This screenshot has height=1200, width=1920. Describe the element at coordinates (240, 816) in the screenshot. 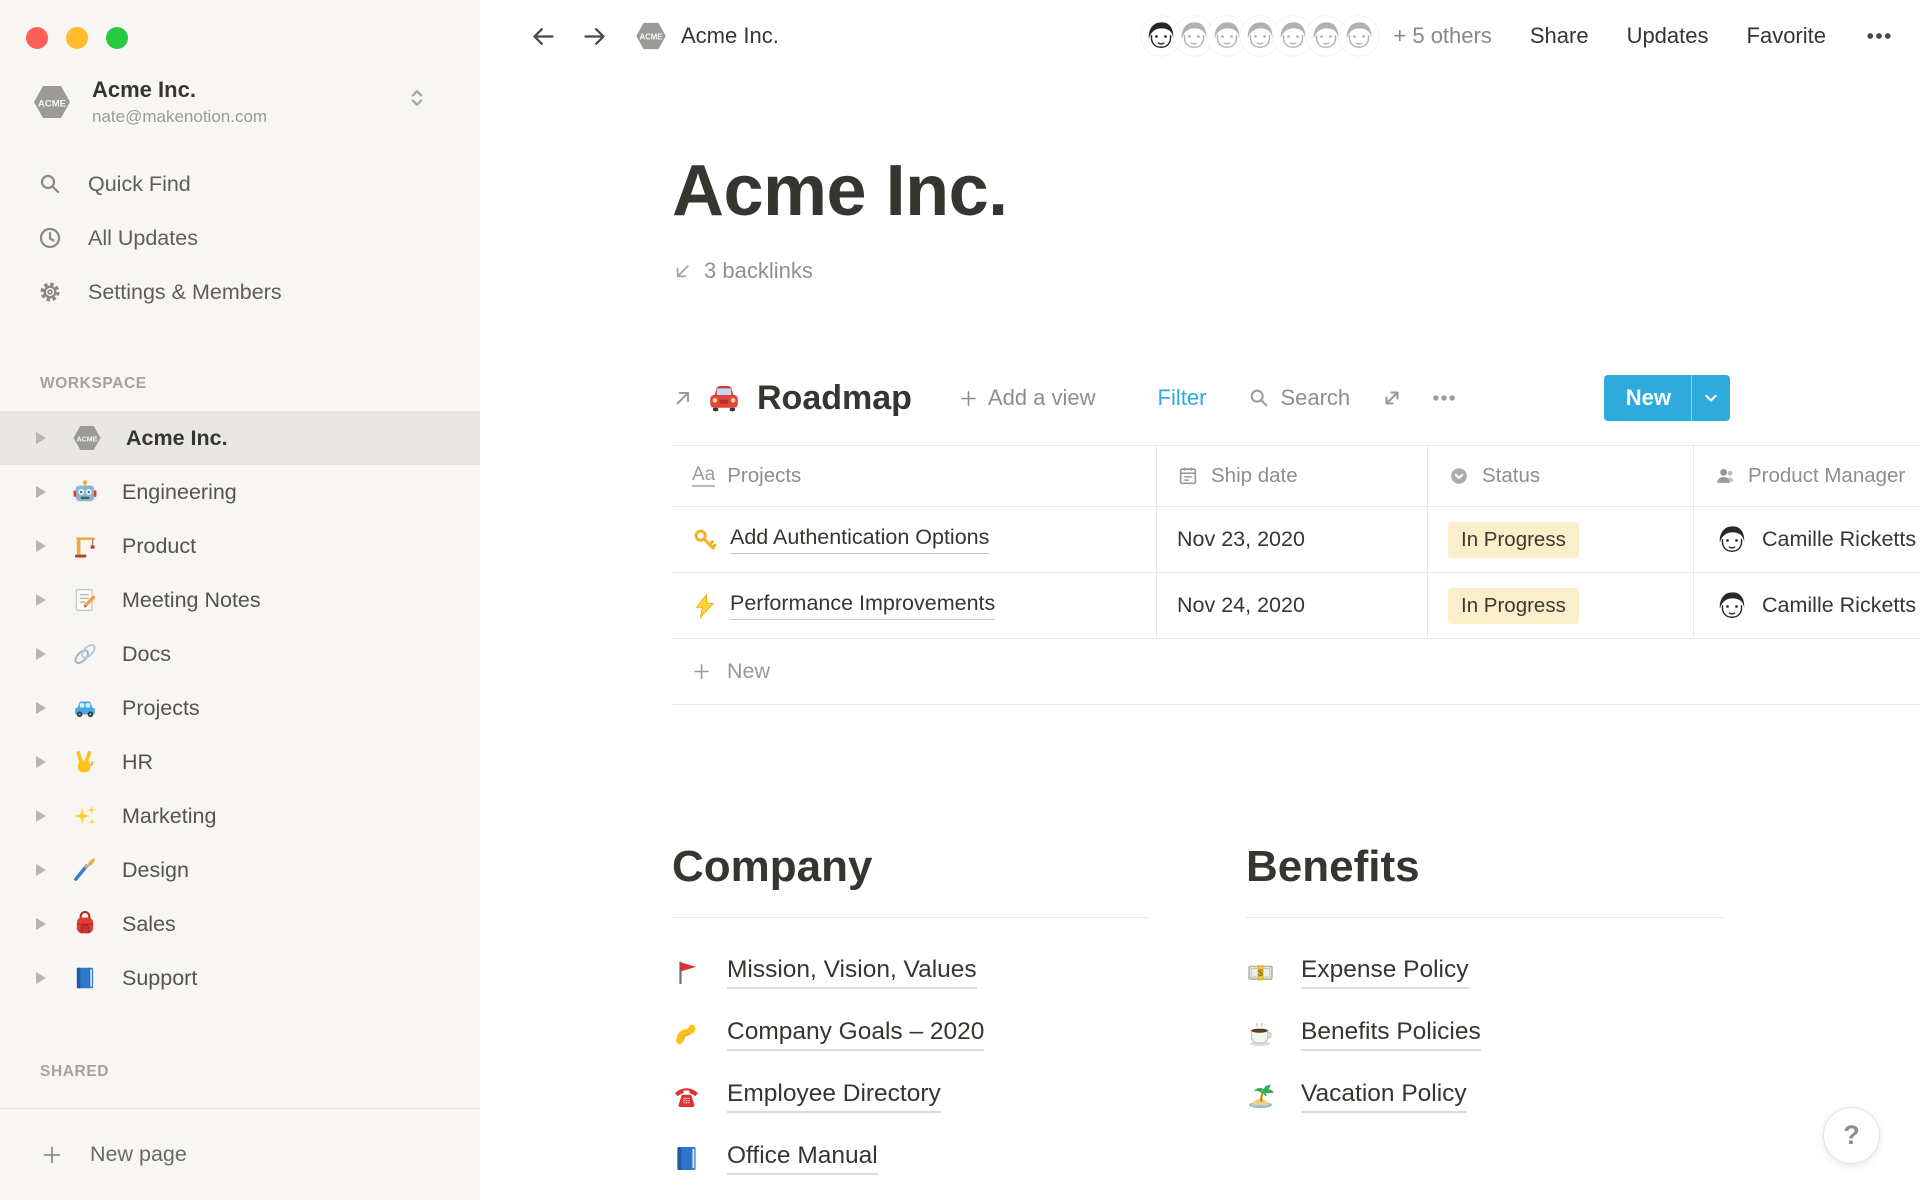

I see `sidebar-item-marketing: Marketing` at that location.